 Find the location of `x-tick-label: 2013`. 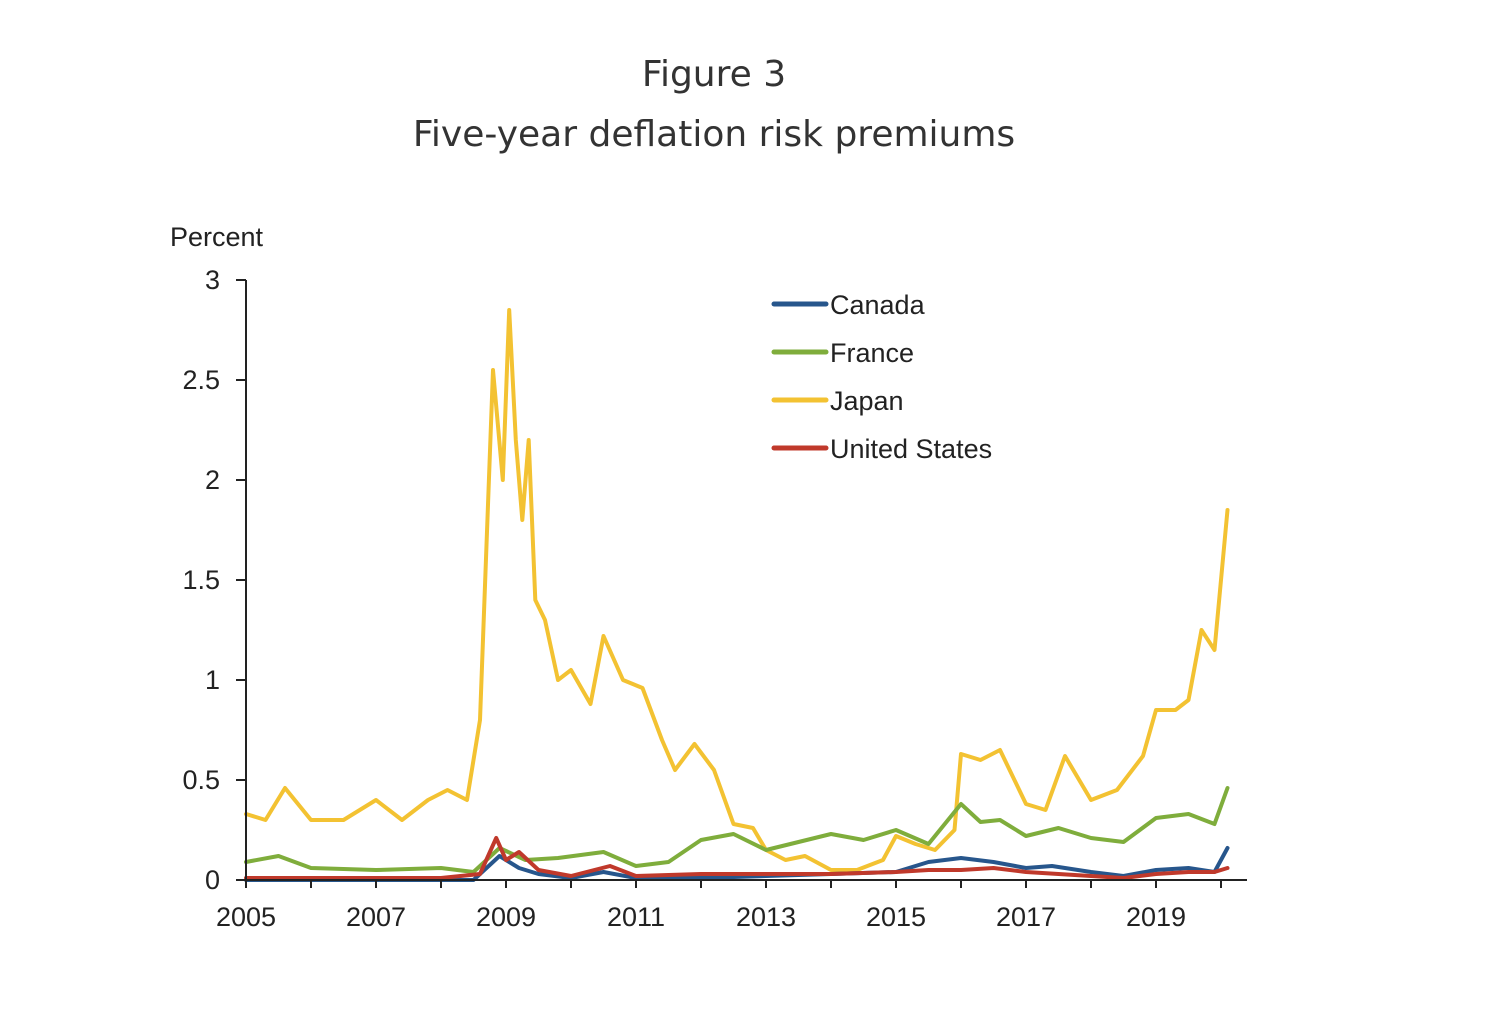

x-tick-label: 2013 is located at coordinates (766, 917).